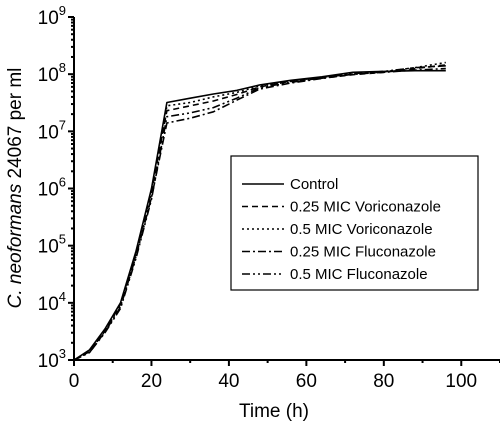 The height and width of the screenshot is (423, 500). What do you see at coordinates (284, 376) in the screenshot?
I see `x-ticks: 0 20 40 60 80 100` at bounding box center [284, 376].